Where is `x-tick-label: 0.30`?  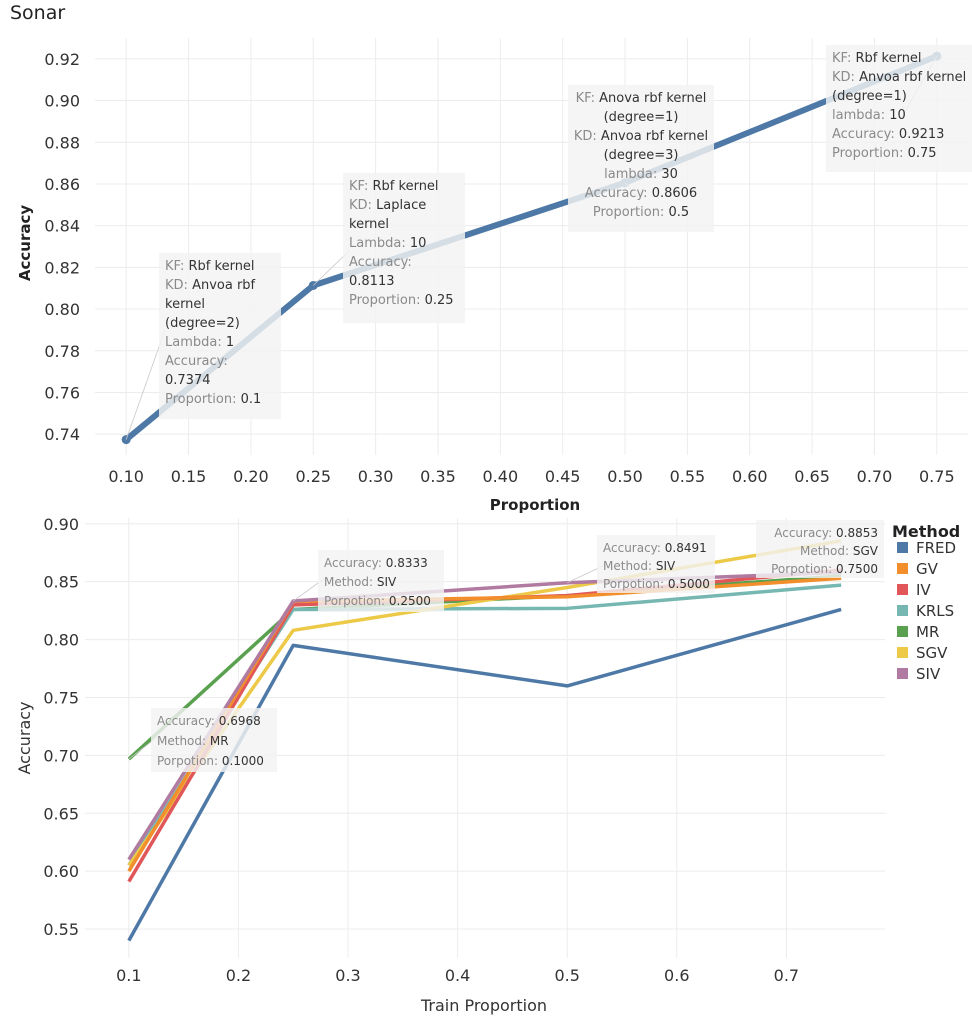
x-tick-label: 0.30 is located at coordinates (376, 476).